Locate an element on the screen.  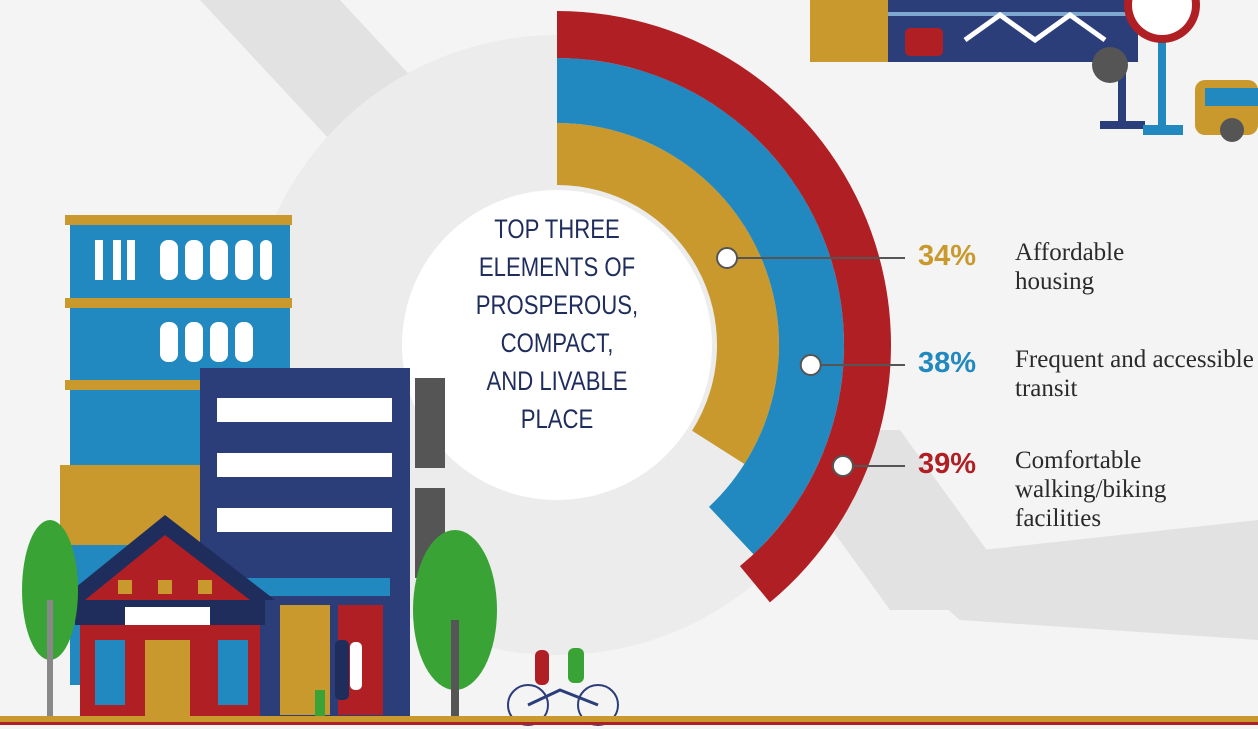
value-label: 34% is located at coordinates (947, 256).